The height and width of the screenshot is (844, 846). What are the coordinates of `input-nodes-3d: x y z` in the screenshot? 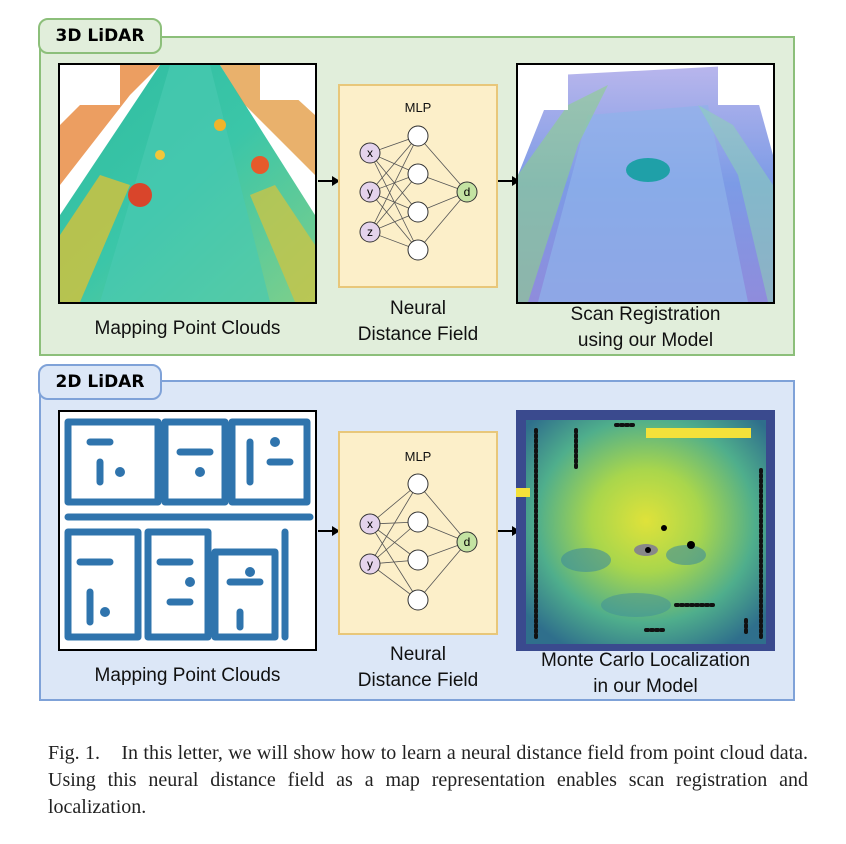 It's located at (370, 192).